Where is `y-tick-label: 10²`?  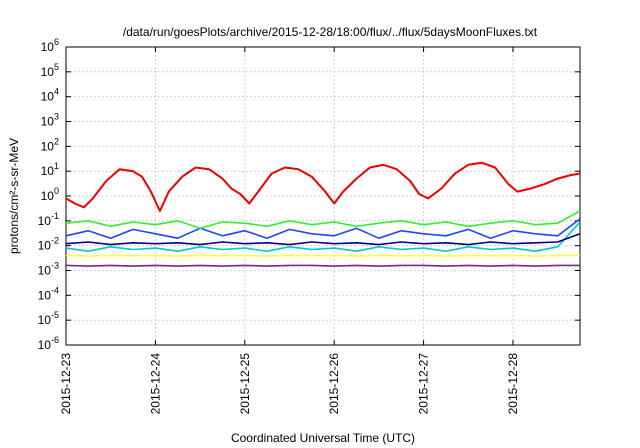
y-tick-label: 10² is located at coordinates (50, 144).